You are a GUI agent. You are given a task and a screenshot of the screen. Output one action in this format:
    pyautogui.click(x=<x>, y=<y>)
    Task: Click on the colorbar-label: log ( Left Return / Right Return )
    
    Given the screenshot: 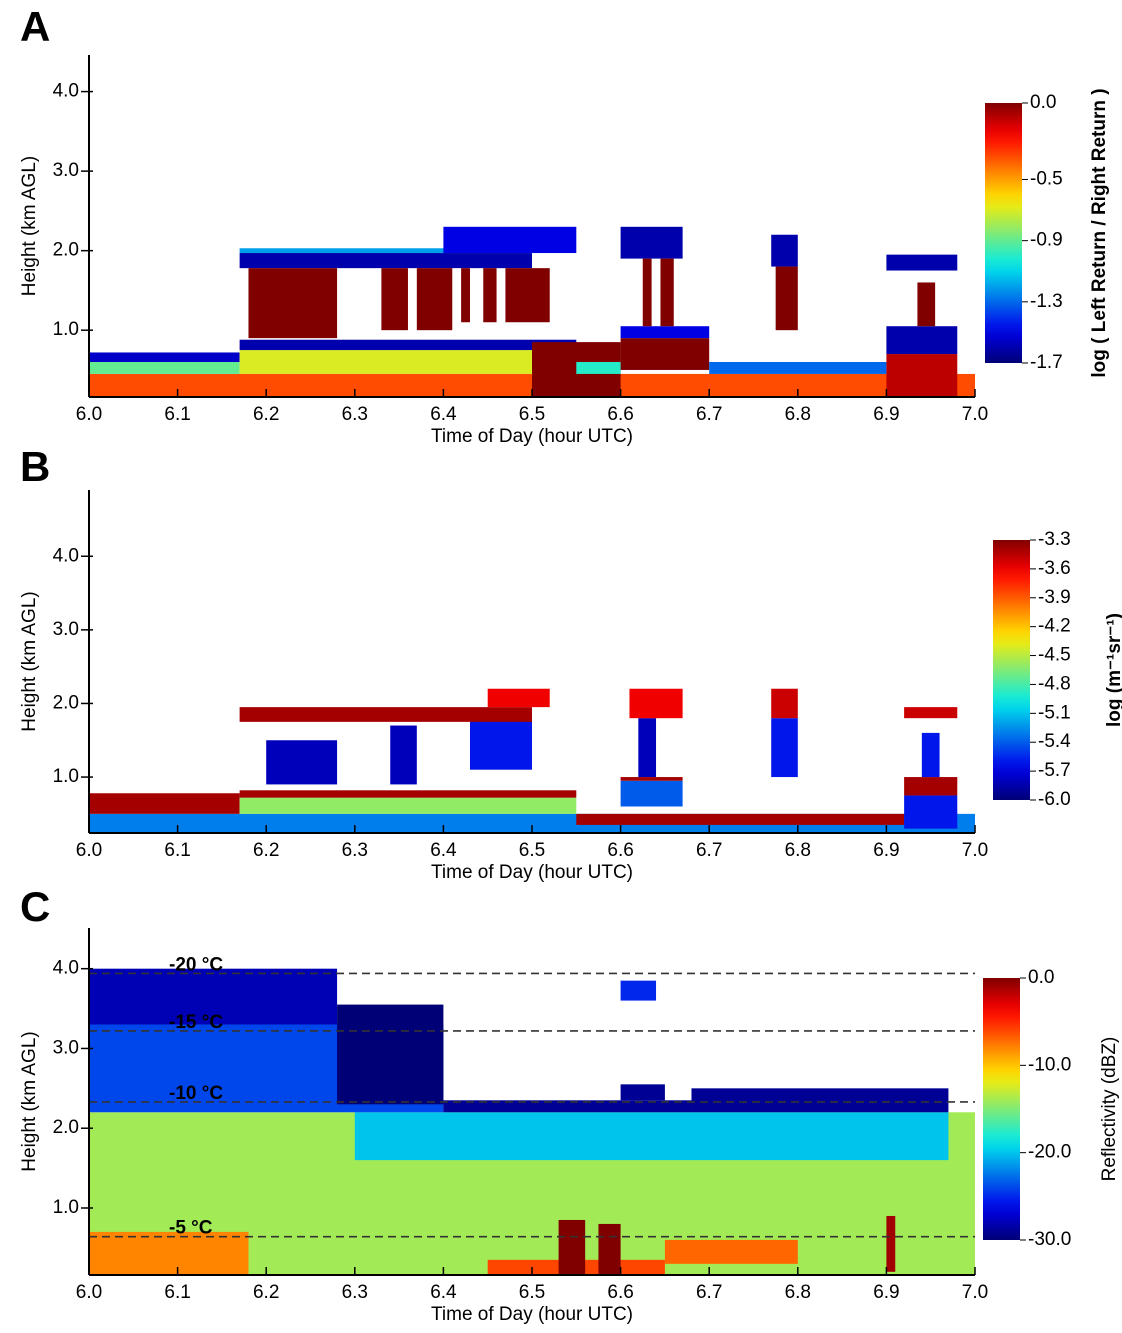 What is the action you would take?
    pyautogui.click(x=1099, y=232)
    